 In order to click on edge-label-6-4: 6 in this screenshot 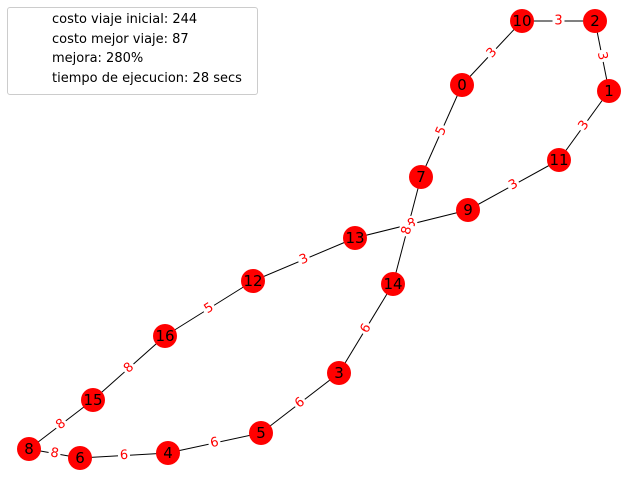, I will do `click(124, 455)`.